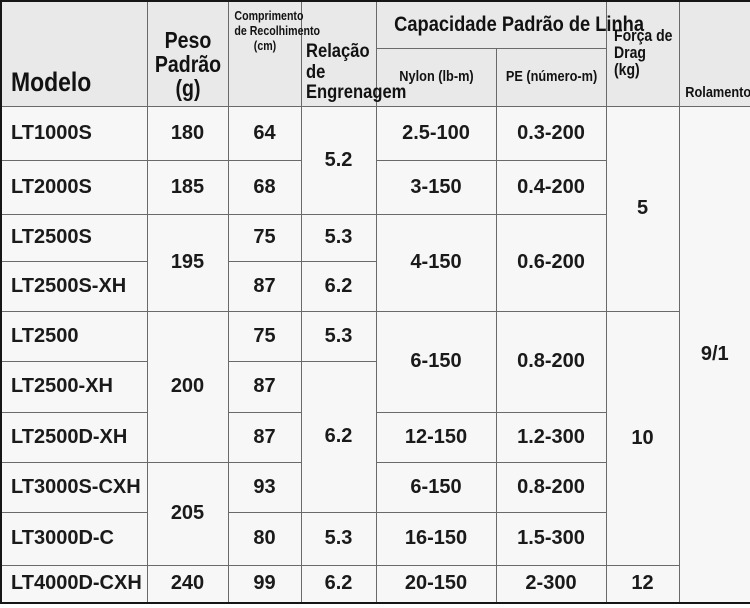  What do you see at coordinates (187, 262) in the screenshot?
I see `cell-weight: 195` at bounding box center [187, 262].